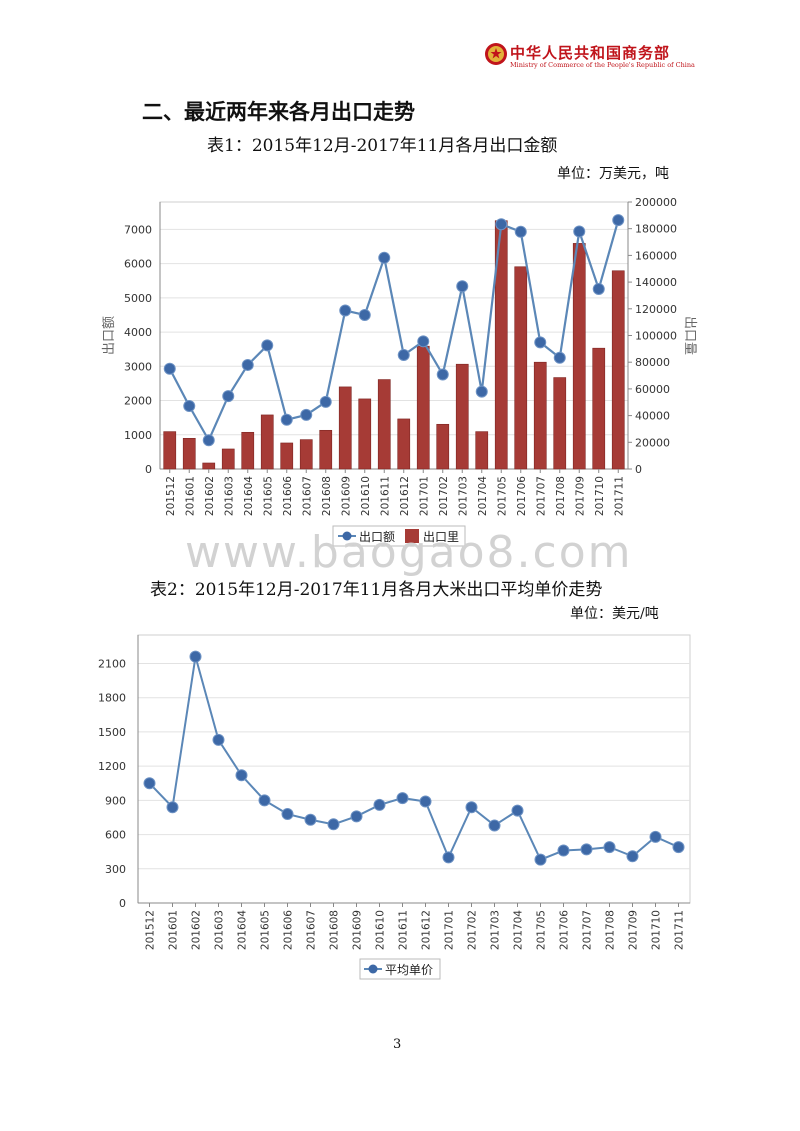 Image resolution: width=800 pixels, height=1131 pixels. Describe the element at coordinates (115, 869) in the screenshot. I see `y-tick-label: 300` at that location.